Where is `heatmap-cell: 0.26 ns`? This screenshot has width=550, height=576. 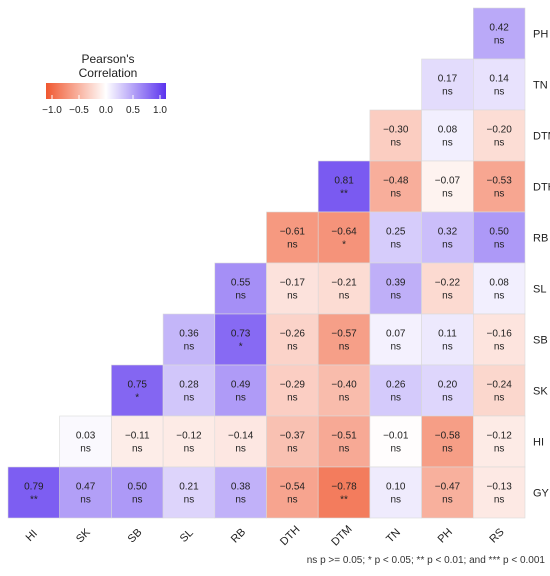 heatmap-cell: 0.26 ns is located at coordinates (395, 390).